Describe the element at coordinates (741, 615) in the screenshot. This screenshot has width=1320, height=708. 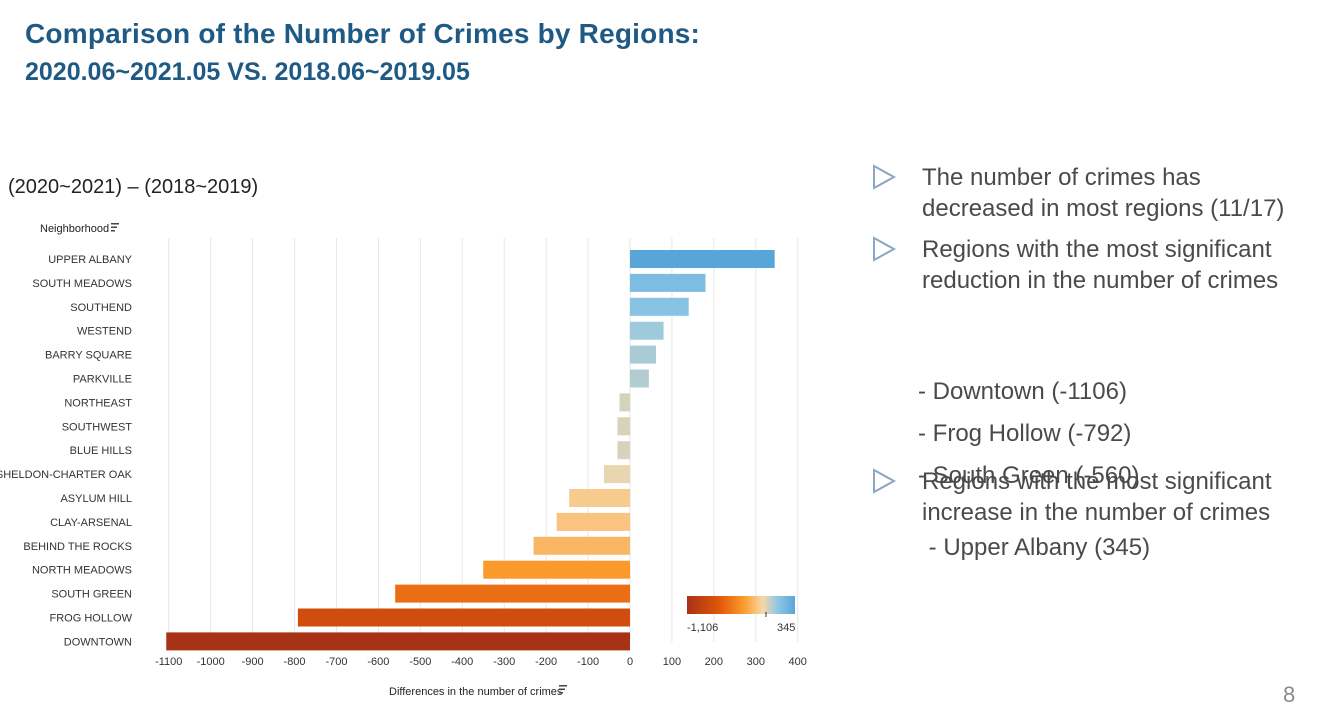
I see `color-legend: -1,106 345` at that location.